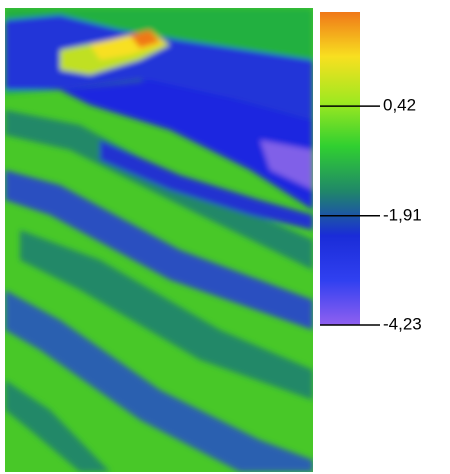  I want to click on colorbar, so click(340, 168).